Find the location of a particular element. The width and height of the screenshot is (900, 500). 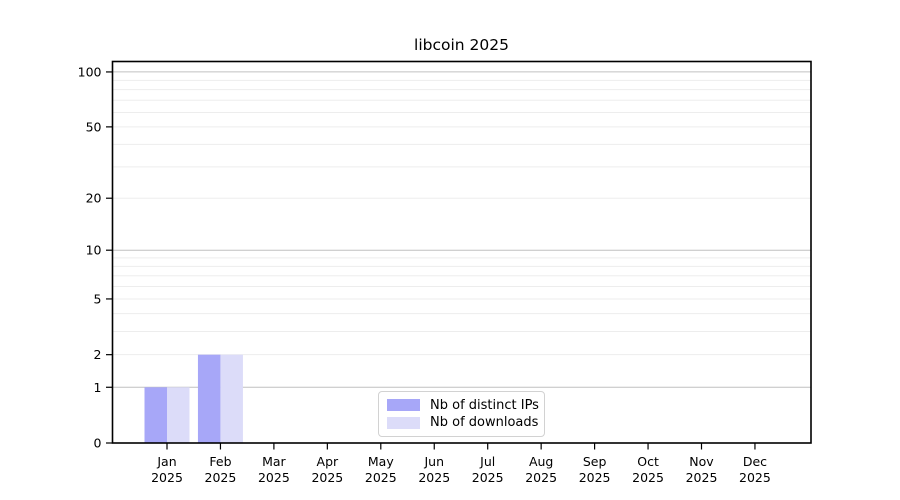

y-tick-label: 1 is located at coordinates (98, 387).